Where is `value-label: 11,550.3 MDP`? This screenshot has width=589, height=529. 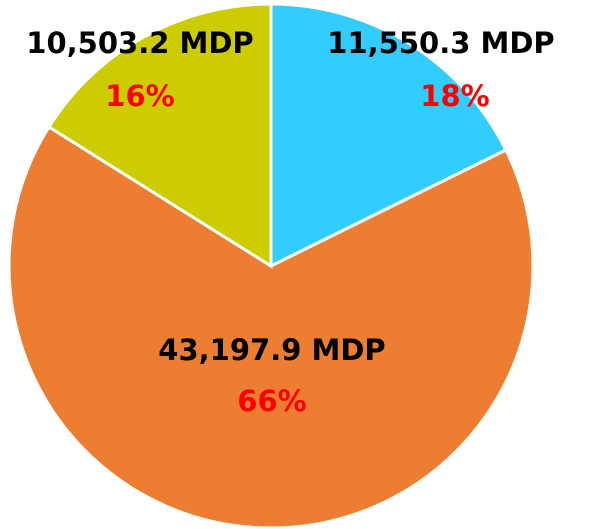
value-label: 11,550.3 MDP is located at coordinates (440, 43).